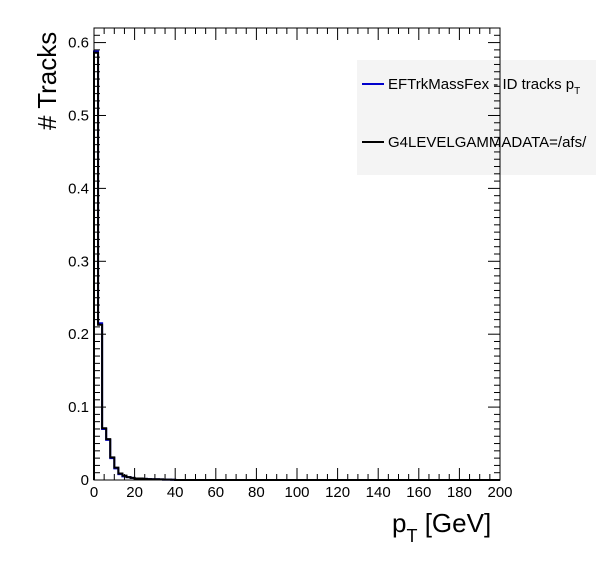 The width and height of the screenshot is (596, 572). Describe the element at coordinates (78, 334) in the screenshot. I see `y-tick-label: 0.2` at that location.